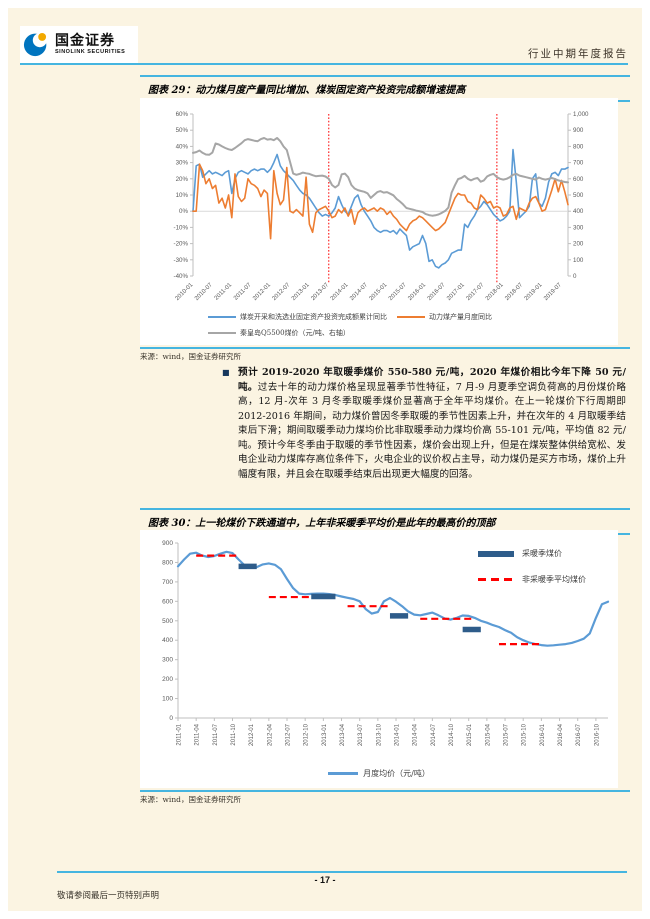 The image size is (650, 919). I want to click on legend-swatch-investment, so click(222, 317).